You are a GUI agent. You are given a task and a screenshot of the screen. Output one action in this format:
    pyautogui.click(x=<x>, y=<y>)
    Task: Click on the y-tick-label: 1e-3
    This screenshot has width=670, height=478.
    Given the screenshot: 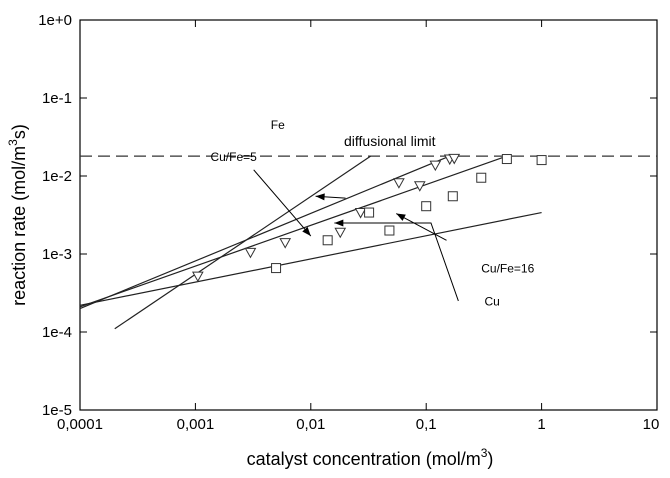 What is the action you would take?
    pyautogui.click(x=57, y=254)
    